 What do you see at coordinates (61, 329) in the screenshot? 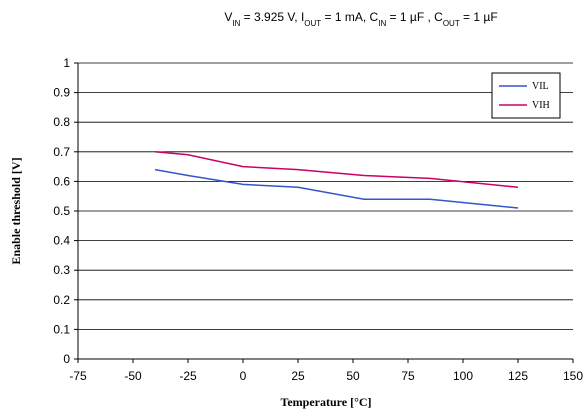
I see `y-tick-label: 0.1` at bounding box center [61, 329].